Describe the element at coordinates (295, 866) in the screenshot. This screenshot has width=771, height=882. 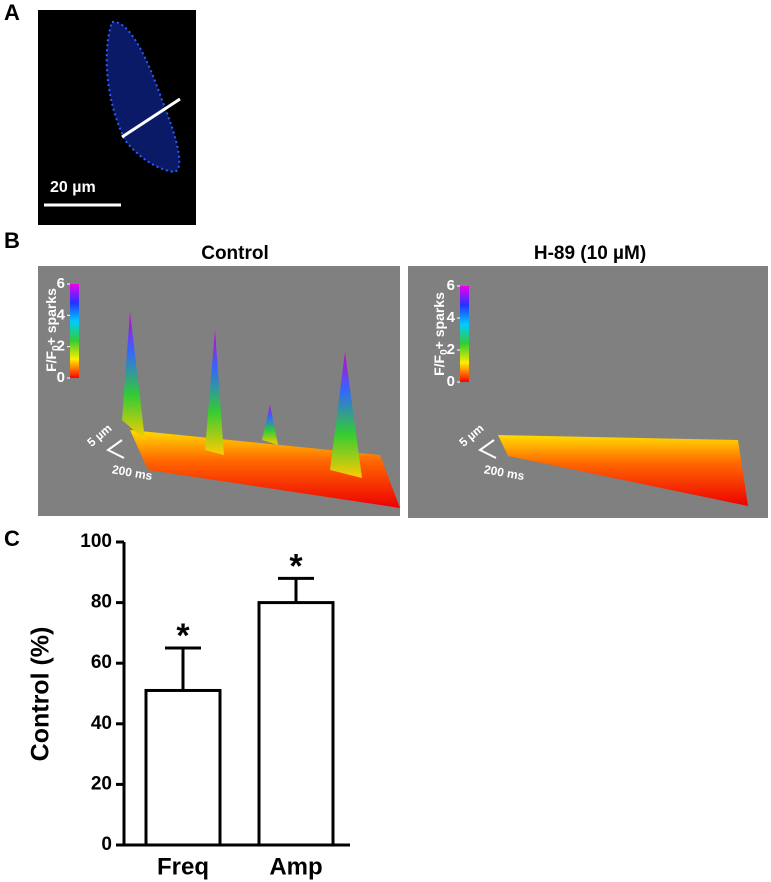
I see `x-tick-label: Amp` at that location.